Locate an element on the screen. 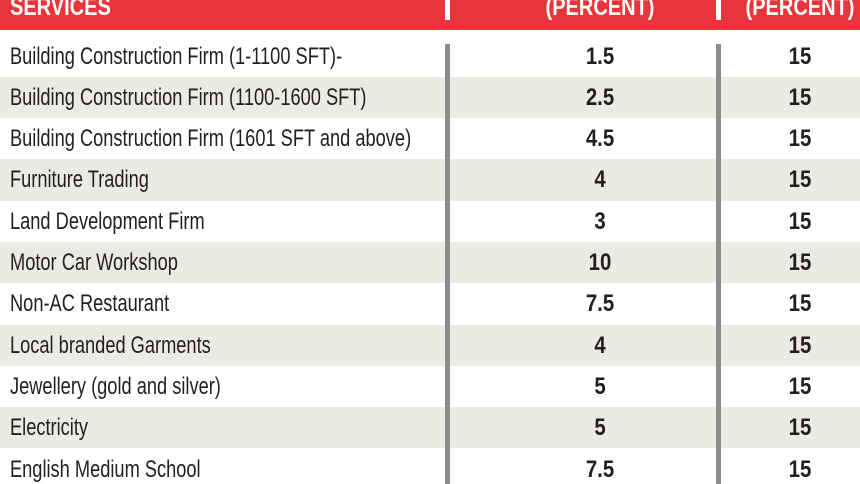 This screenshot has height=484, width=860. table-cell: Non-AC Restaurant is located at coordinates (90, 304).